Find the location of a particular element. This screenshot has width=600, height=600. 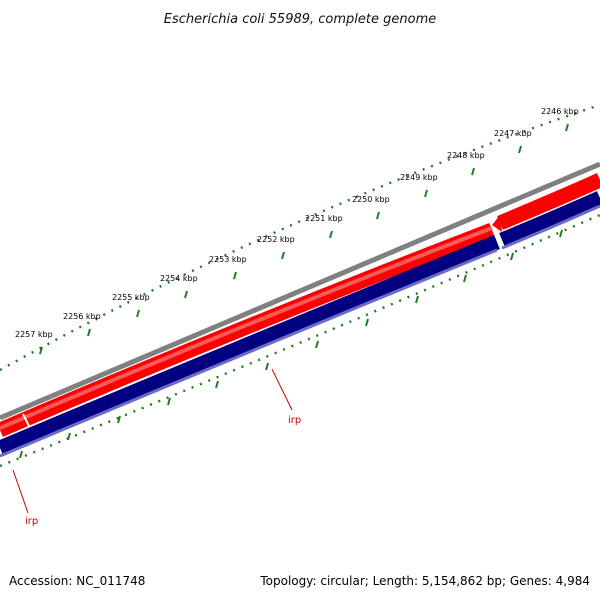

scale-label: 2257 kbp is located at coordinates (34, 334).